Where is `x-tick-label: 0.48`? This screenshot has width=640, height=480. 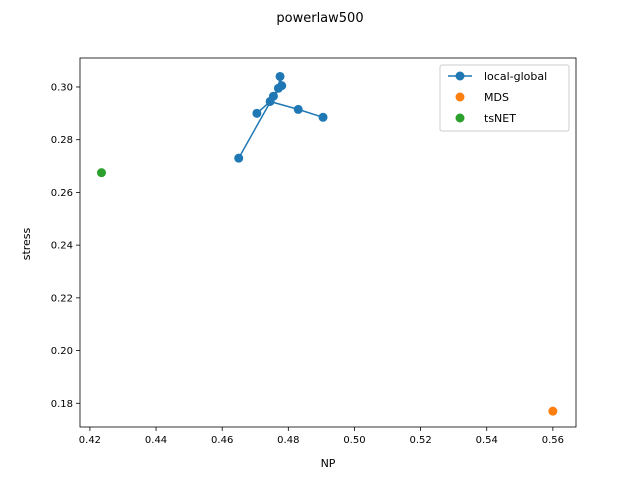
x-tick-label: 0.48 is located at coordinates (288, 440).